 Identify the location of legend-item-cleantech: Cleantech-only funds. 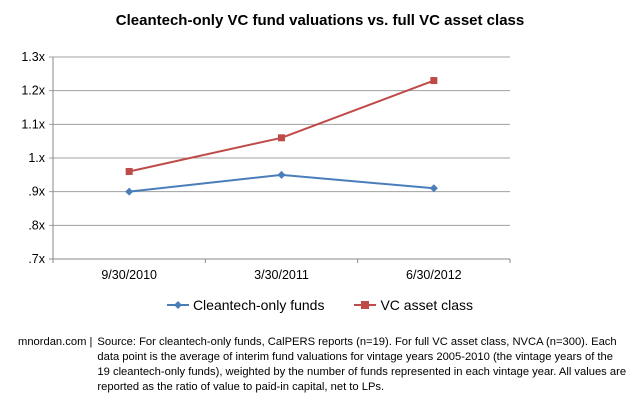
(245, 305).